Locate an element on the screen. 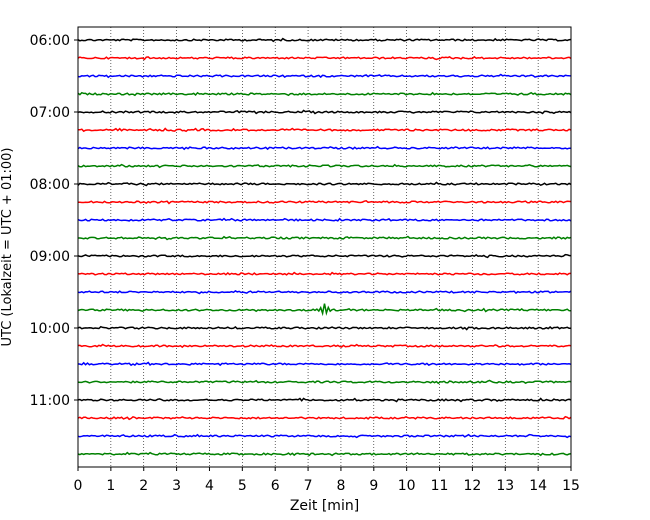  x-tick-label: 14 is located at coordinates (538, 486).